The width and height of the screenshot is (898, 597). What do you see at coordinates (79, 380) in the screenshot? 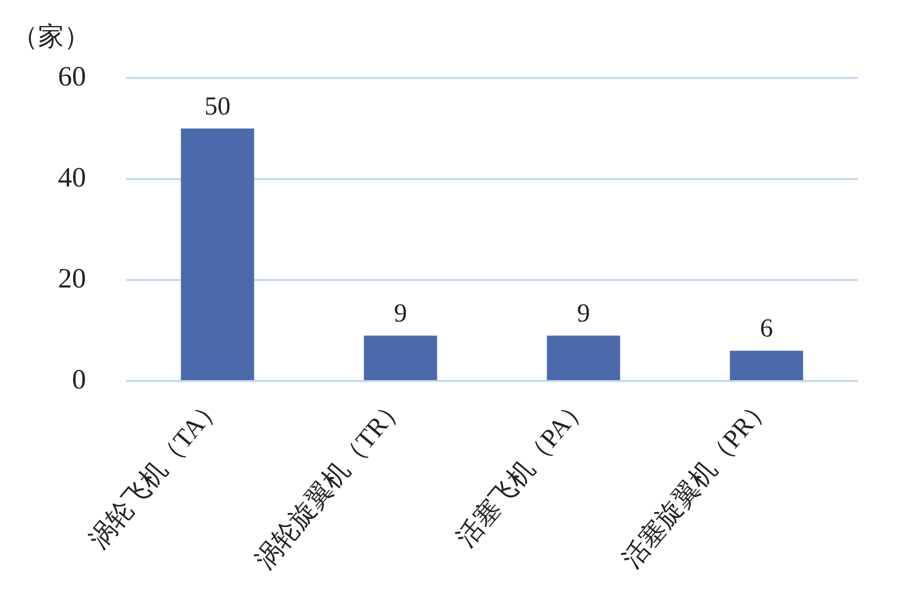
I see `y-tick-label: 0` at bounding box center [79, 380].